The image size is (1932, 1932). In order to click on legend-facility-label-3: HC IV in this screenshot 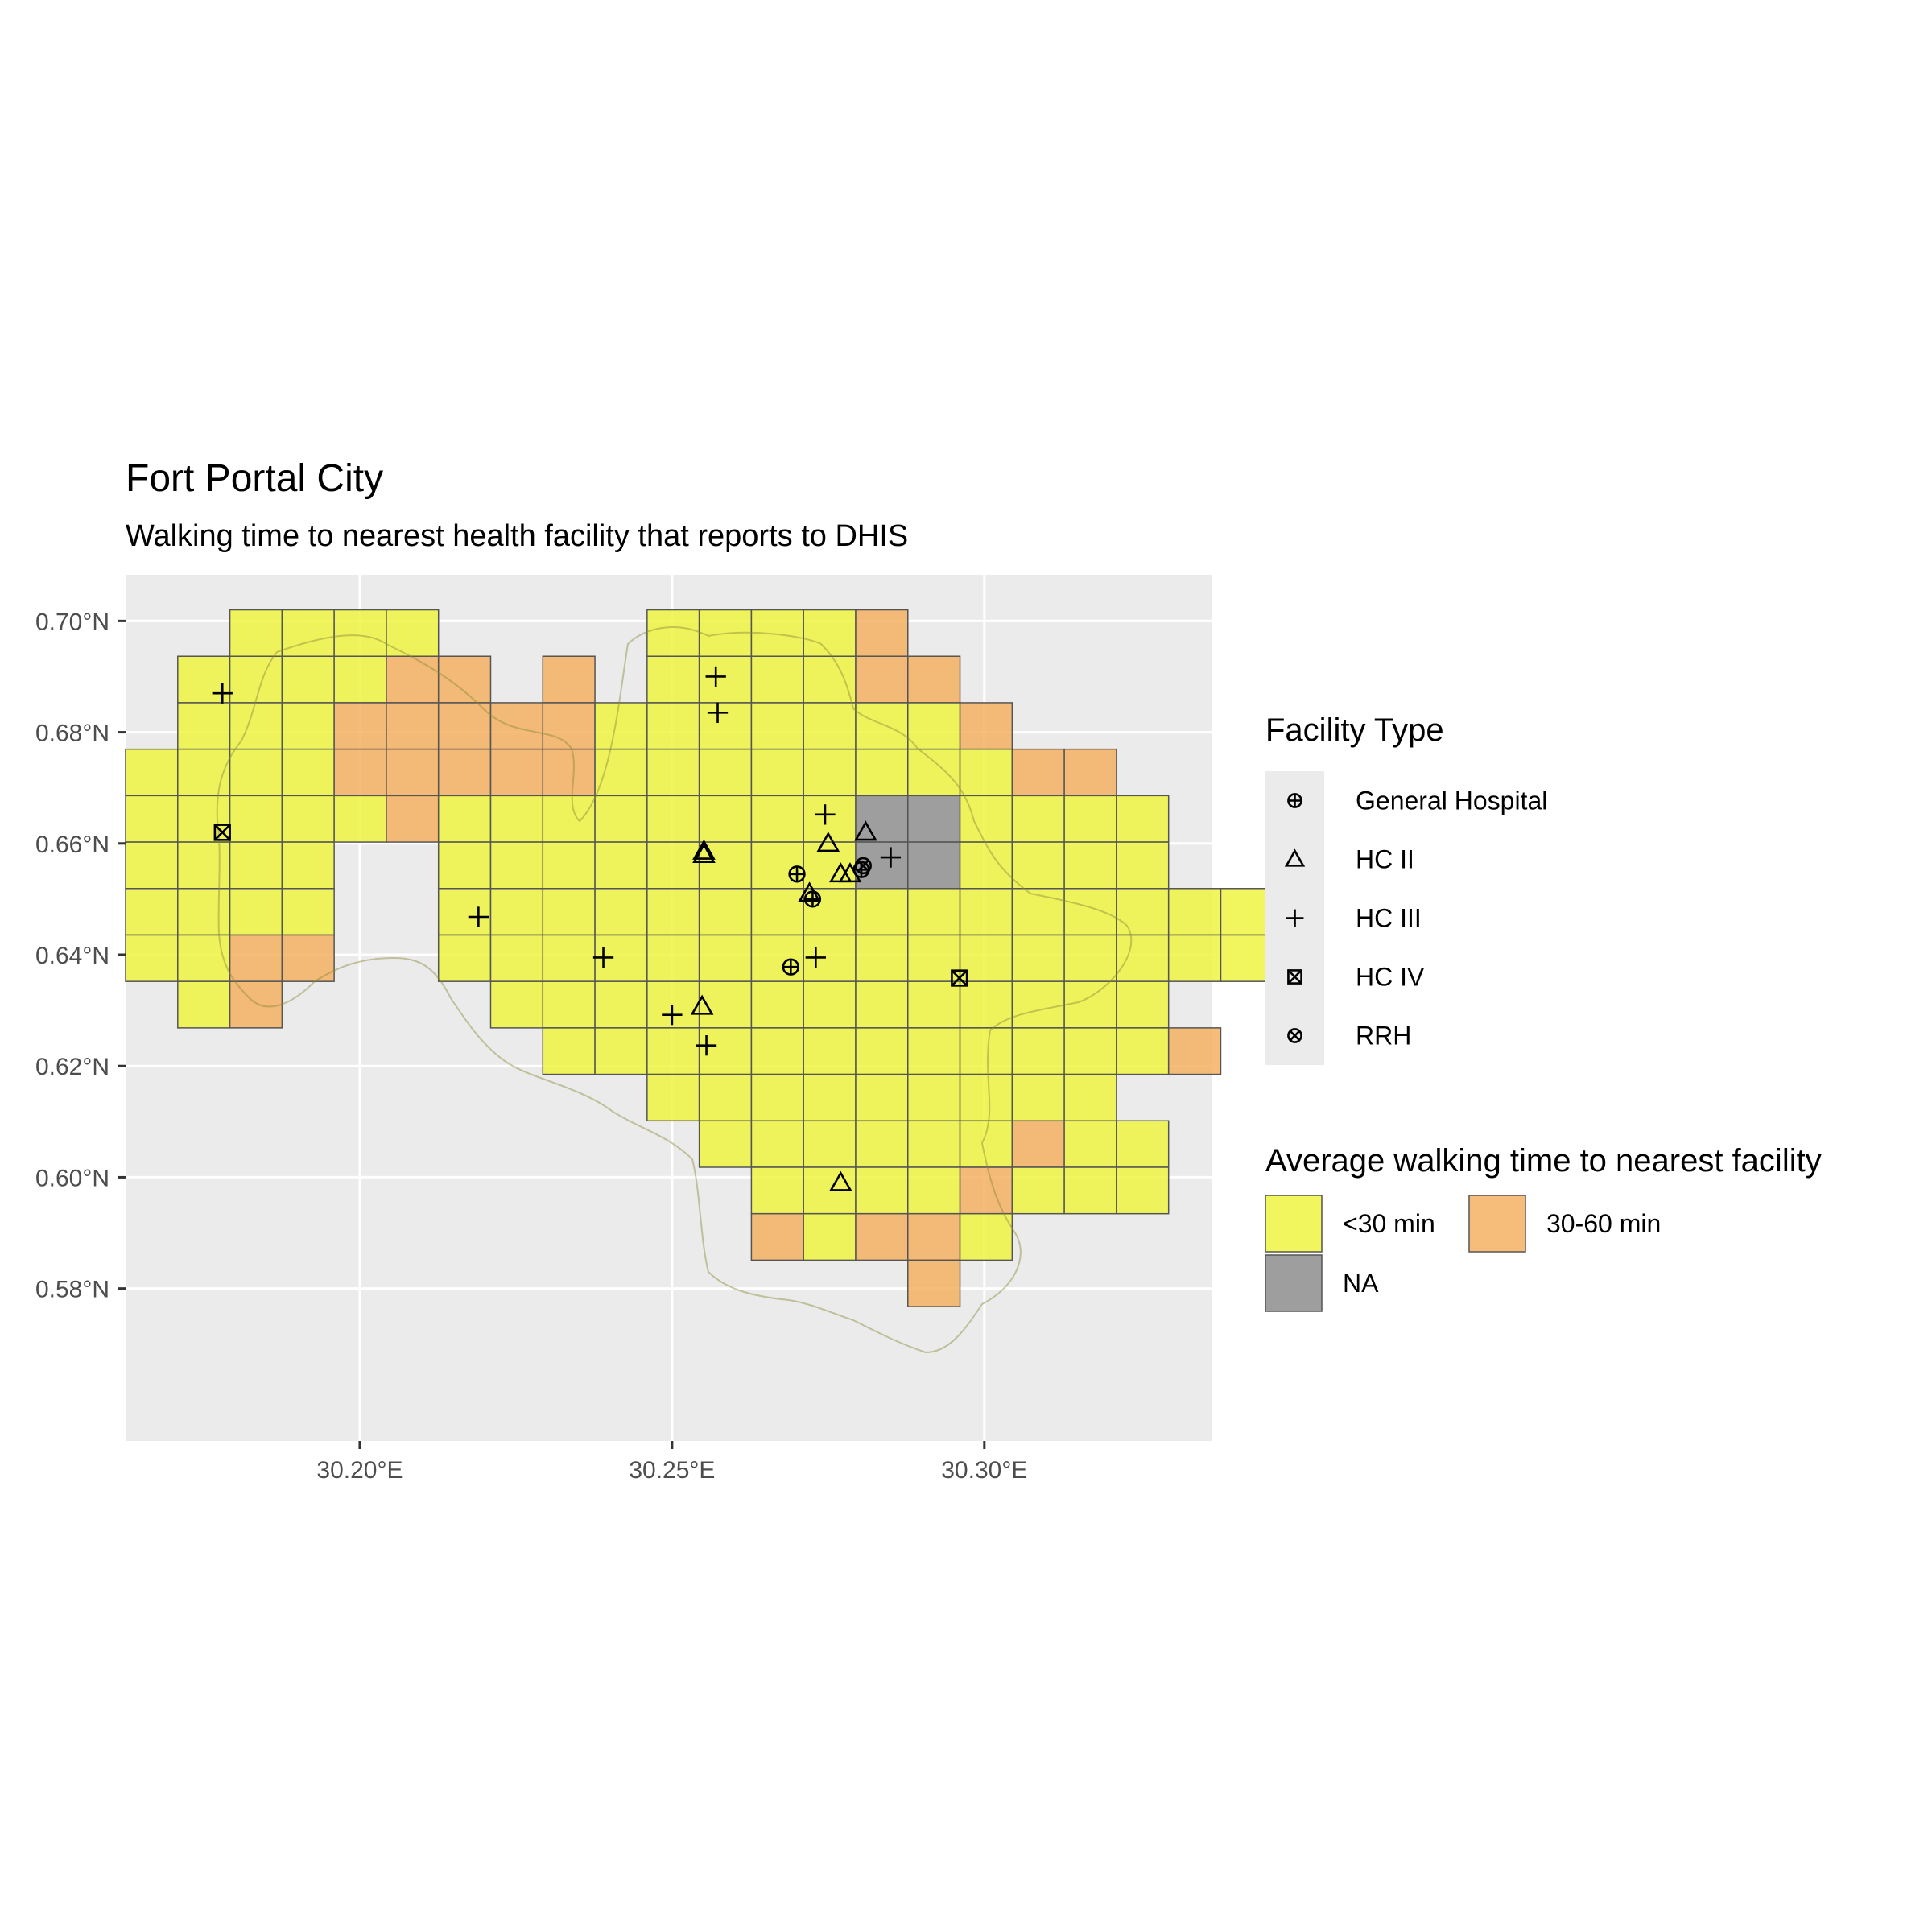, I will do `click(1390, 977)`.